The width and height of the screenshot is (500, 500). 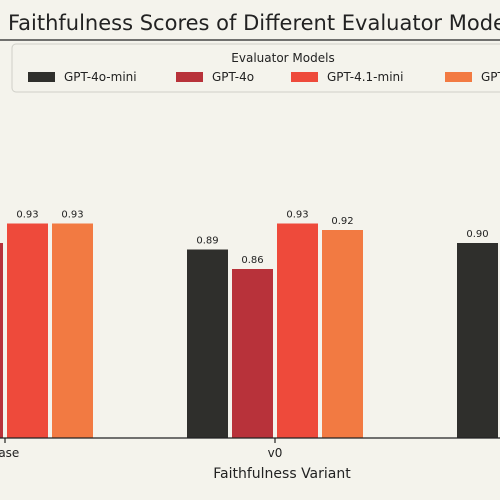 What do you see at coordinates (252, 353) in the screenshot?
I see `bar-v0-gpt-4o` at bounding box center [252, 353].